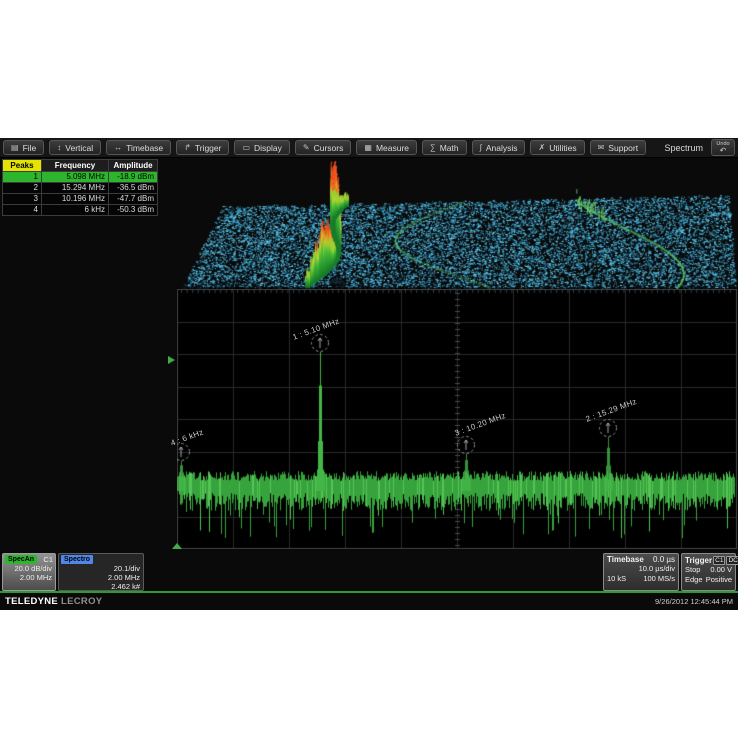  Describe the element at coordinates (208, 147) in the screenshot. I see `menu-label-trigger: Trigger` at that location.